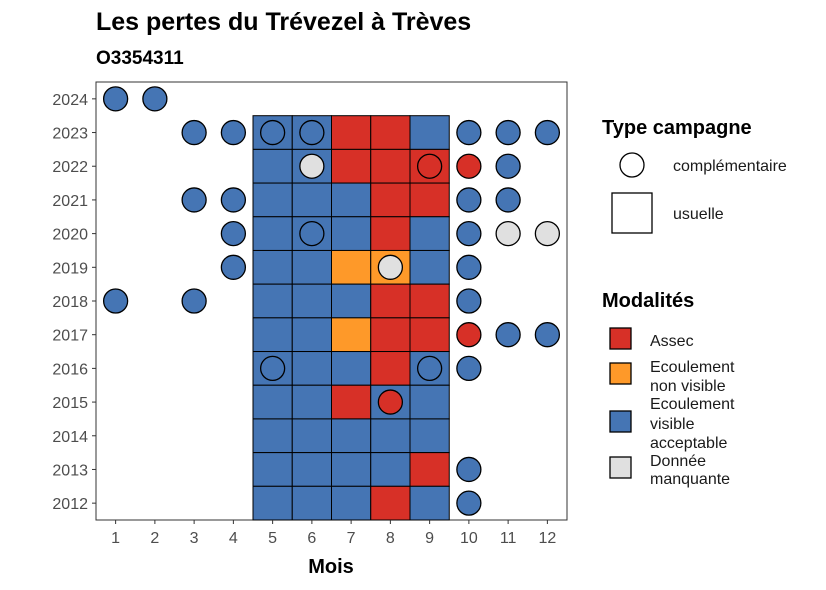 Image resolution: width=826 pixels, height=590 pixels. Describe the element at coordinates (648, 301) in the screenshot. I see `legend-modalites-title: Modalités` at that location.